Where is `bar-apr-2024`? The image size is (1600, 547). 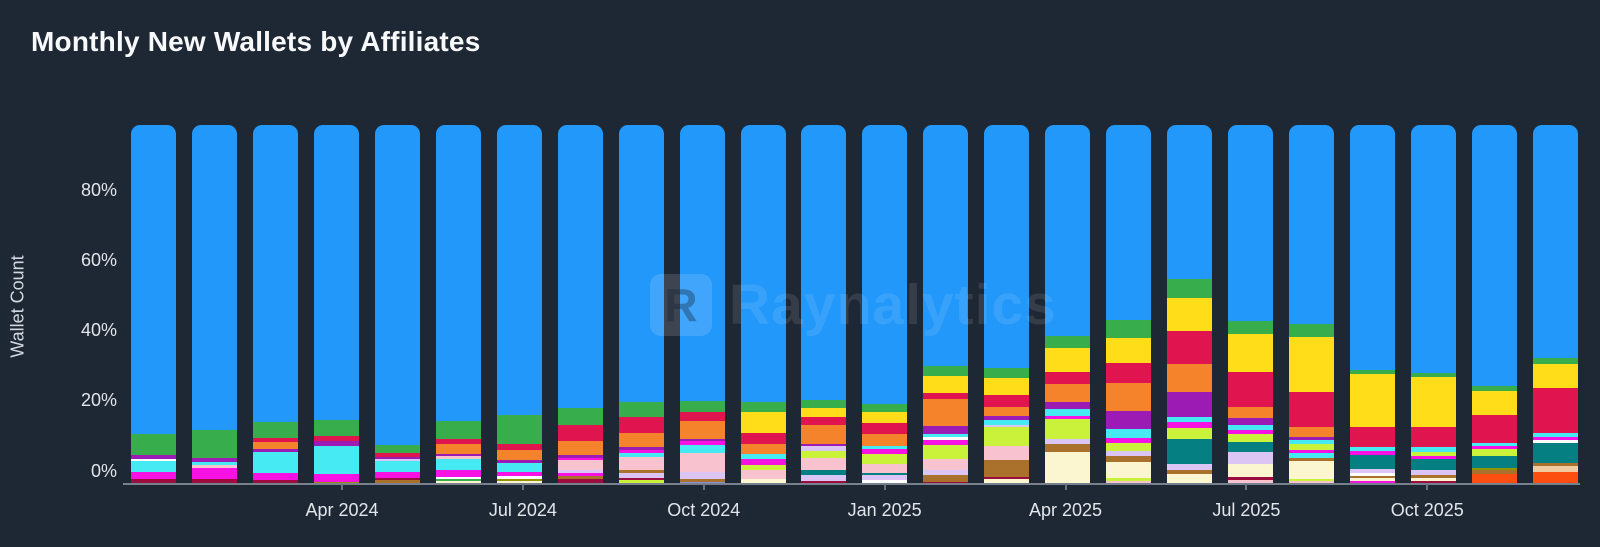 bar-apr-2024 is located at coordinates (336, 304).